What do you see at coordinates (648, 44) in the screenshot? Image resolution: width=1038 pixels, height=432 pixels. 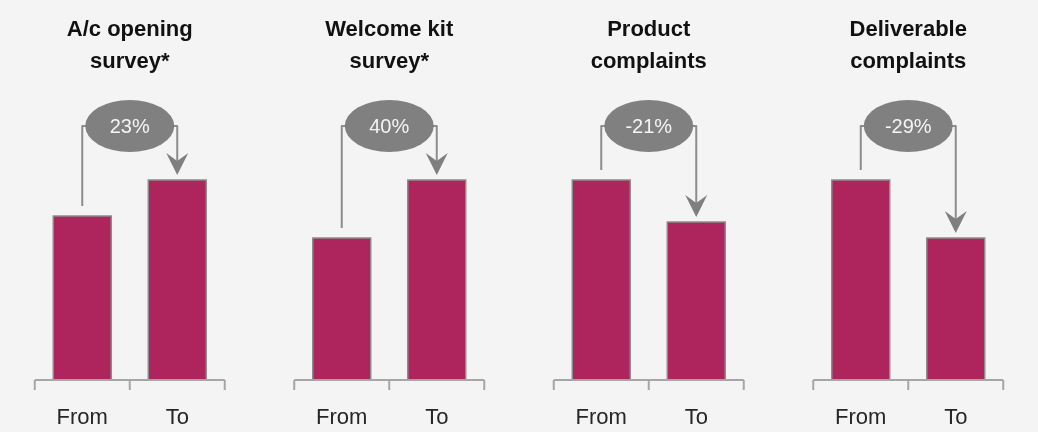 I see `chart-title: Product complaints` at bounding box center [648, 44].